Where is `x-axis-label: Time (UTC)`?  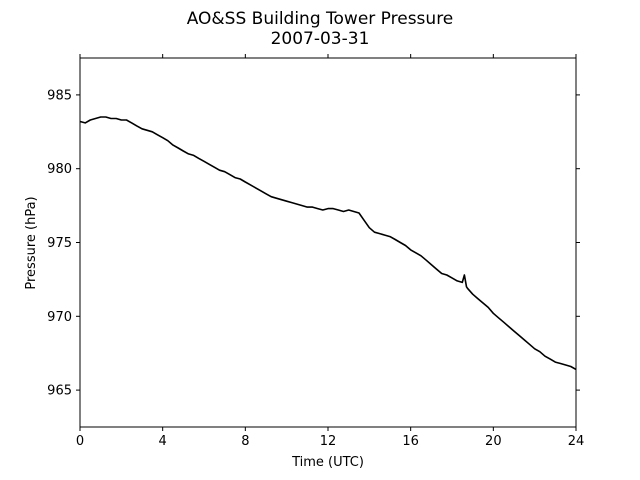
x-axis-label: Time (UTC) is located at coordinates (327, 462).